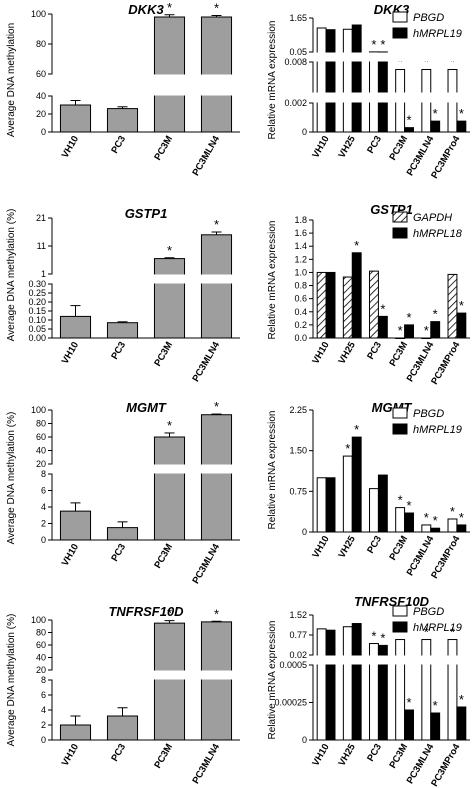 The image size is (474, 788). I want to click on y-tick-label: 1.52, so click(298, 615).